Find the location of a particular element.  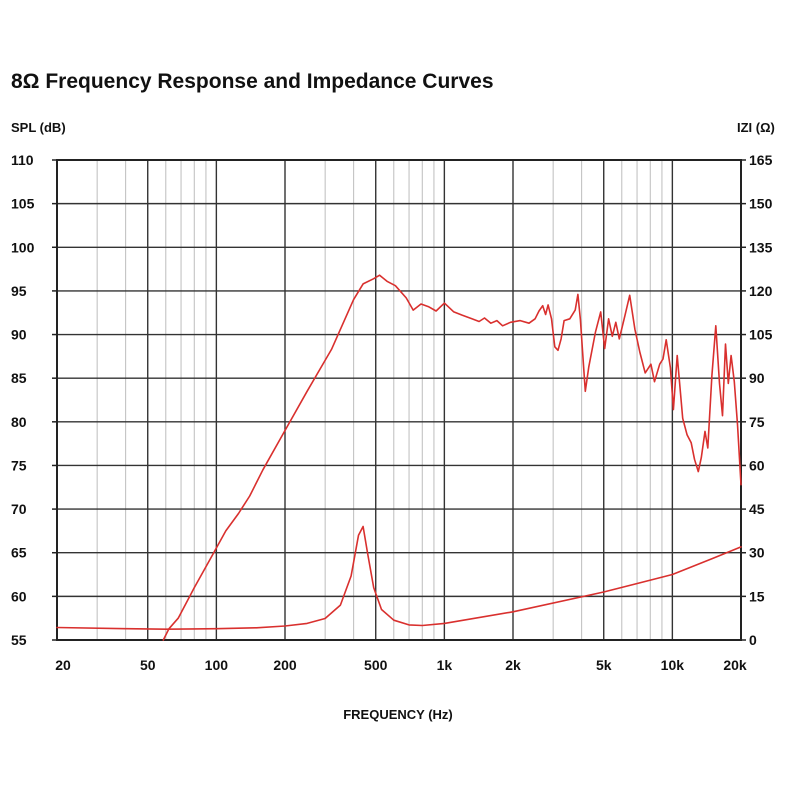

x-tick-label: 200 is located at coordinates (285, 665).